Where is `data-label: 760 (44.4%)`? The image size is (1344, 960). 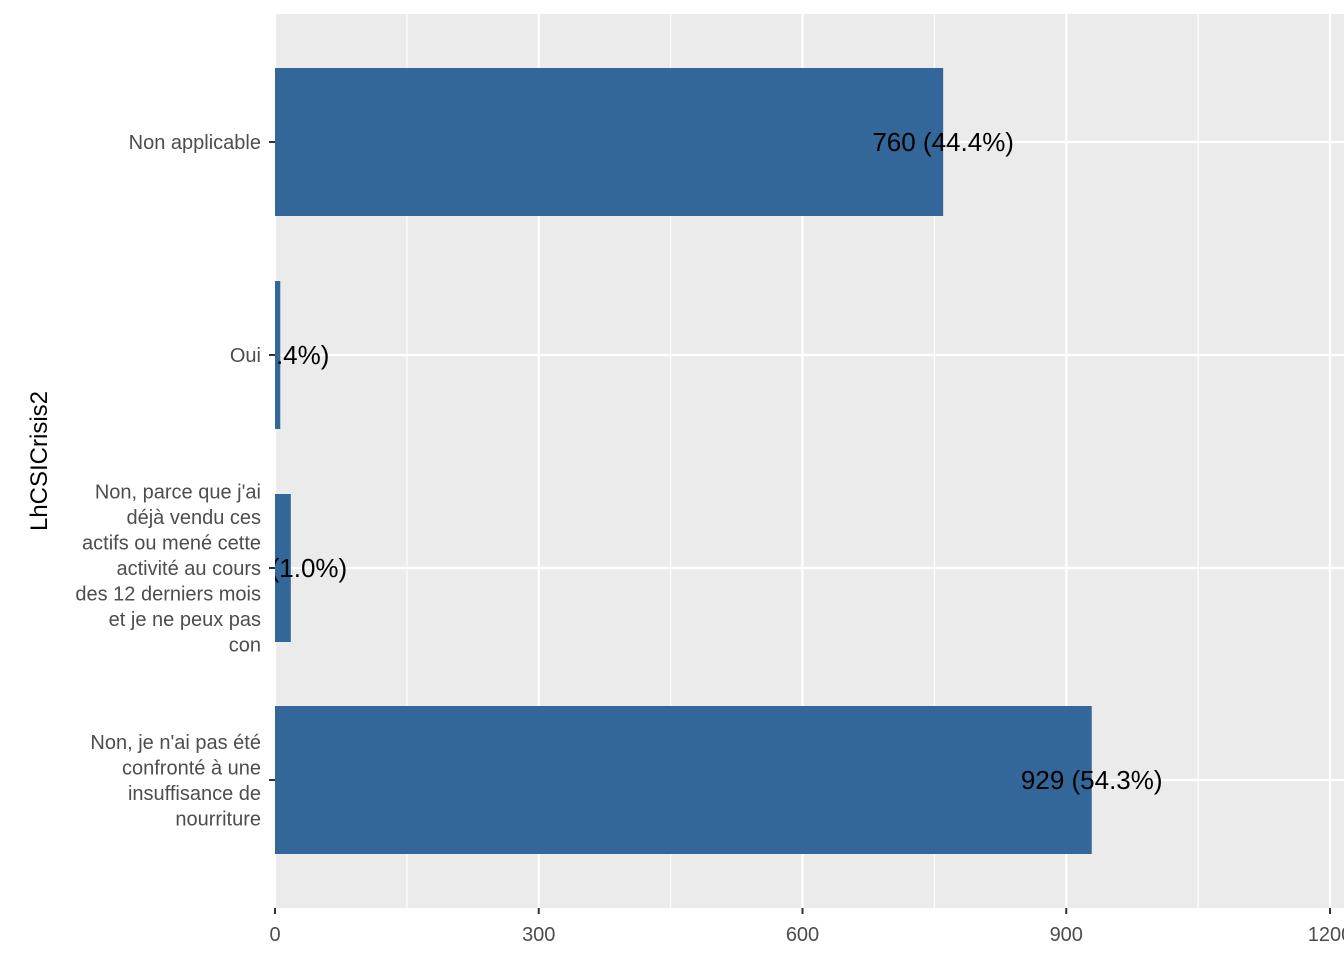
data-label: 760 (44.4%) is located at coordinates (943, 142).